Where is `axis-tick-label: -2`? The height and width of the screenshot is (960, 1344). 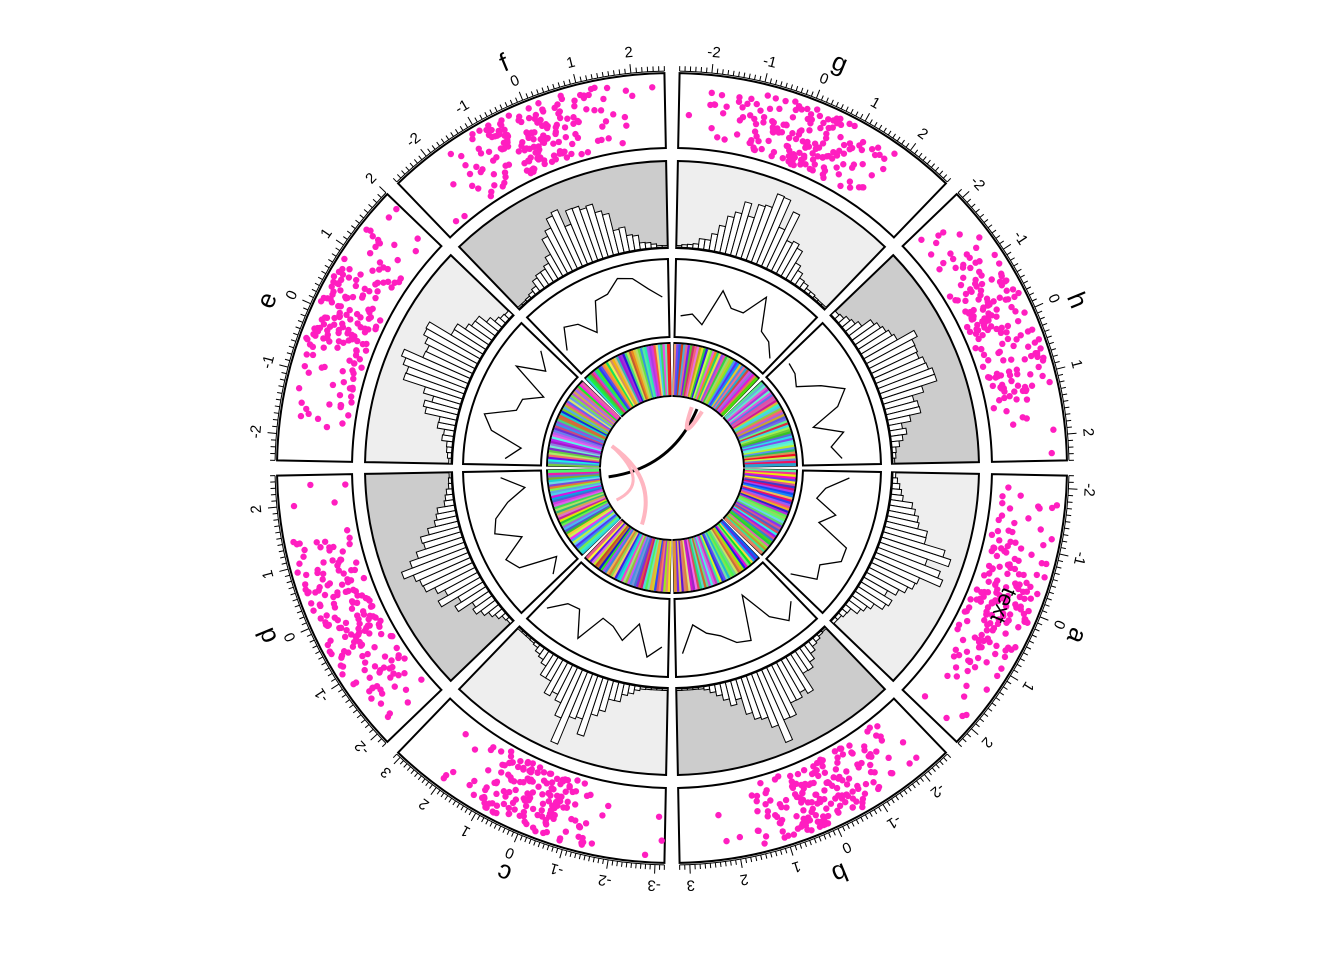
axis-tick-label: -2 is located at coordinates (605, 880).